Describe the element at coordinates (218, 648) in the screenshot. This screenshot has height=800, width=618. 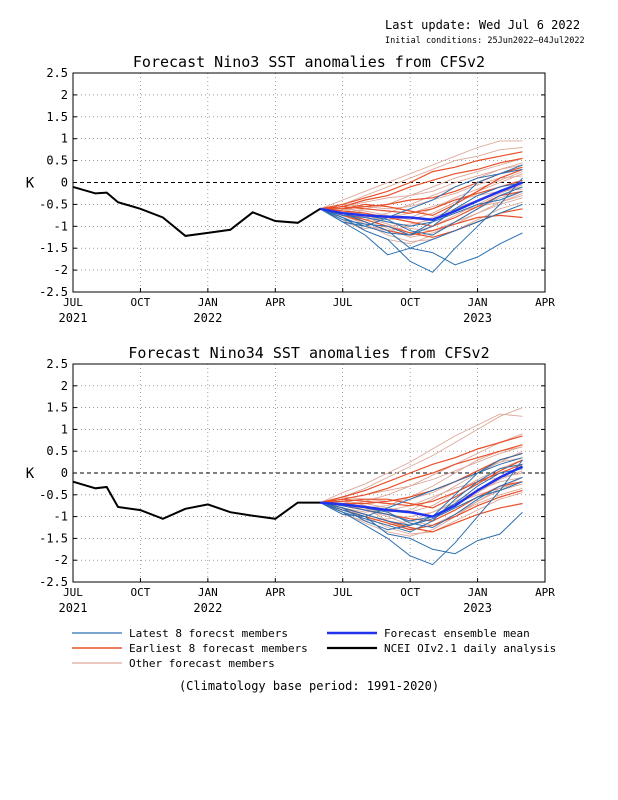
I see `legend-label-earliest: Earliest 8 forecast members` at that location.